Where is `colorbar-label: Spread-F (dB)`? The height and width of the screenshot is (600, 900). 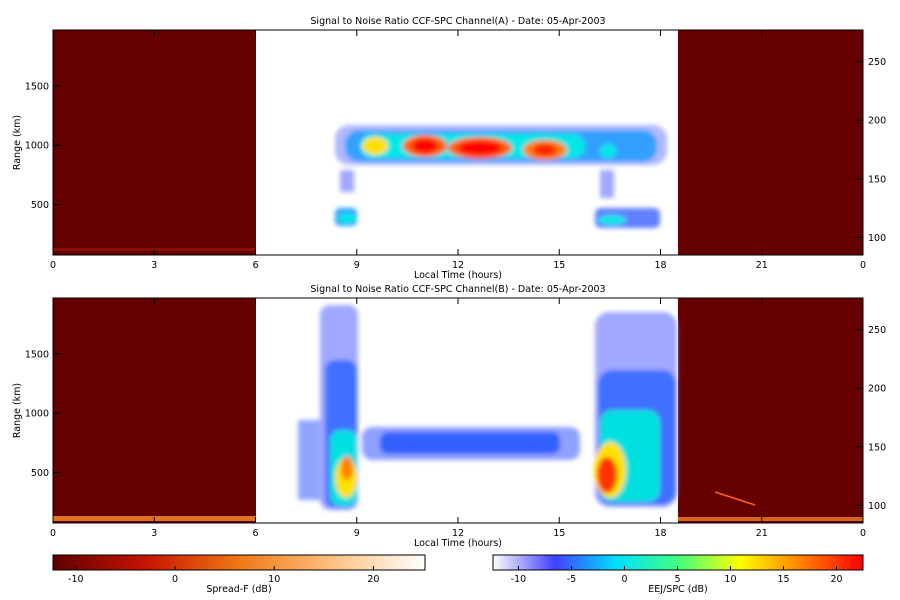 colorbar-label: Spread-F (dB) is located at coordinates (238, 589).